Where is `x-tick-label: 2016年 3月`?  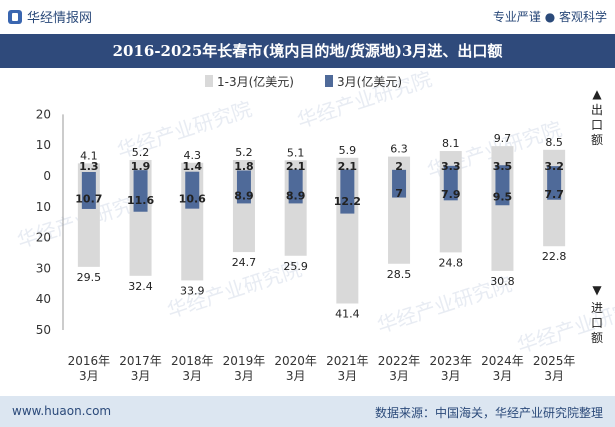 x-tick-label: 2016年 3月 is located at coordinates (89, 368).